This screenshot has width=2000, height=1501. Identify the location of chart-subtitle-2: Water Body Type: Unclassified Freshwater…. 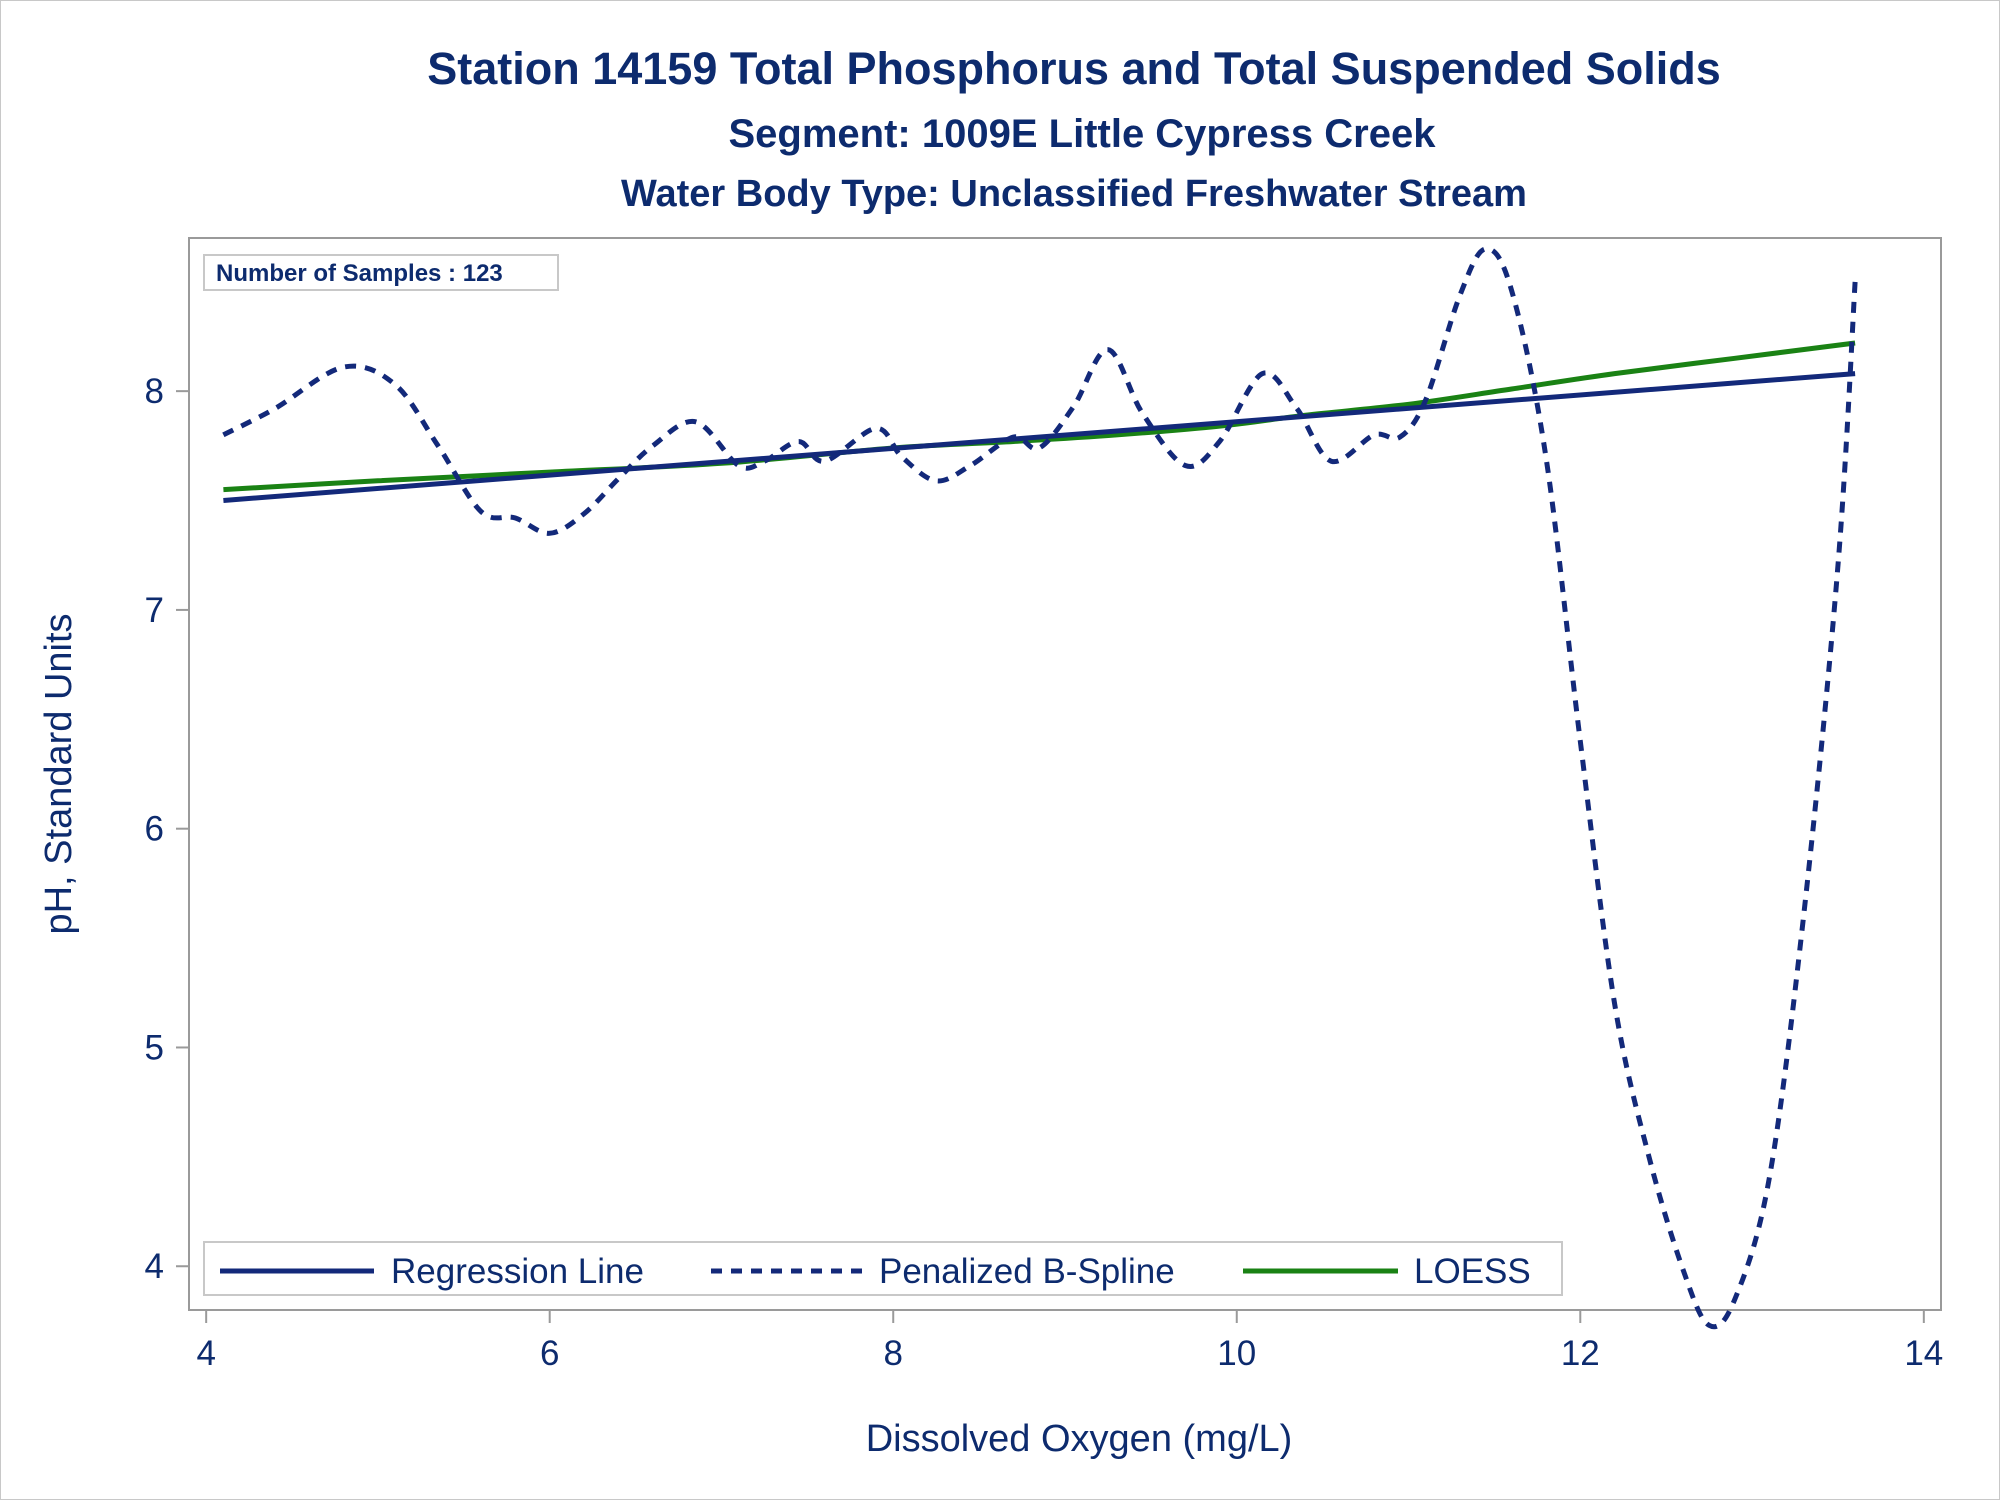
(1074, 194).